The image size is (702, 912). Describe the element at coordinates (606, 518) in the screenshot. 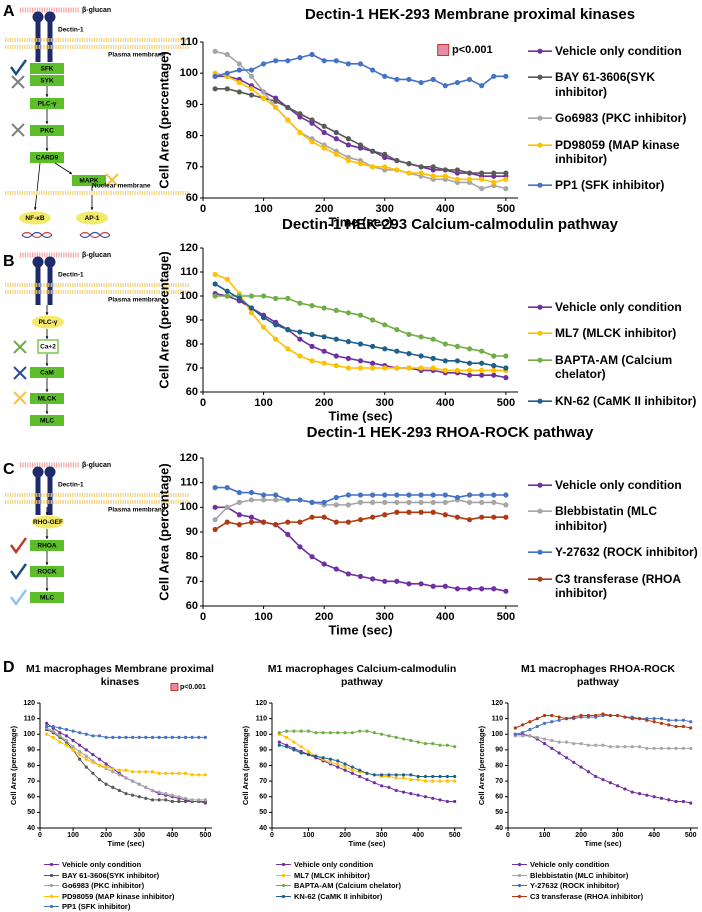

I see `legend-label: Blebbistatin (MLC inhibitor)` at that location.